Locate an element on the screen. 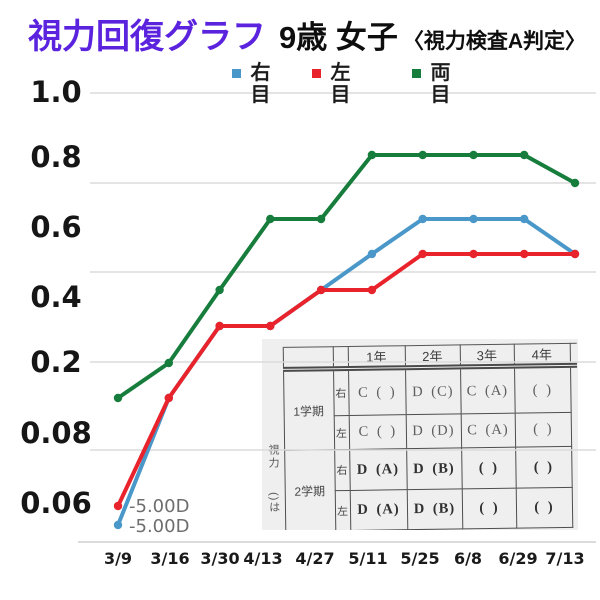 Image resolution: width=600 pixels, height=600 pixels. vision-vertical-label: 視力 is located at coordinates (273, 456).